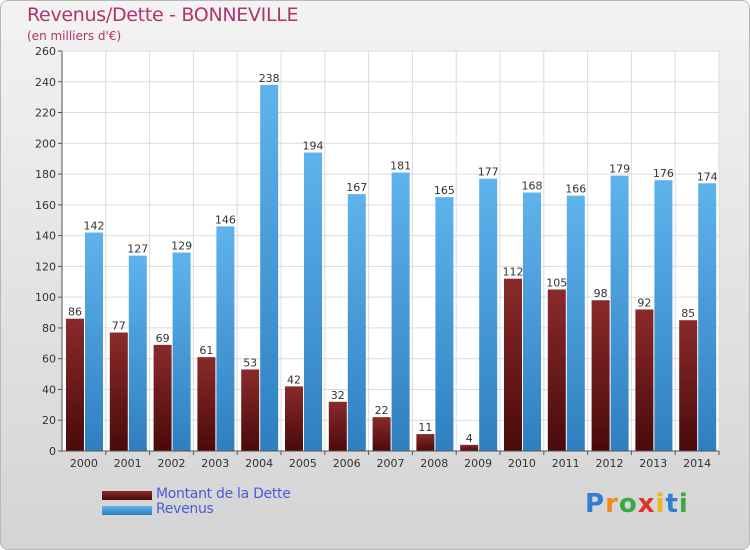 Image resolution: width=750 pixels, height=550 pixels. Describe the element at coordinates (653, 463) in the screenshot. I see `x-tick-label: 2013` at that location.